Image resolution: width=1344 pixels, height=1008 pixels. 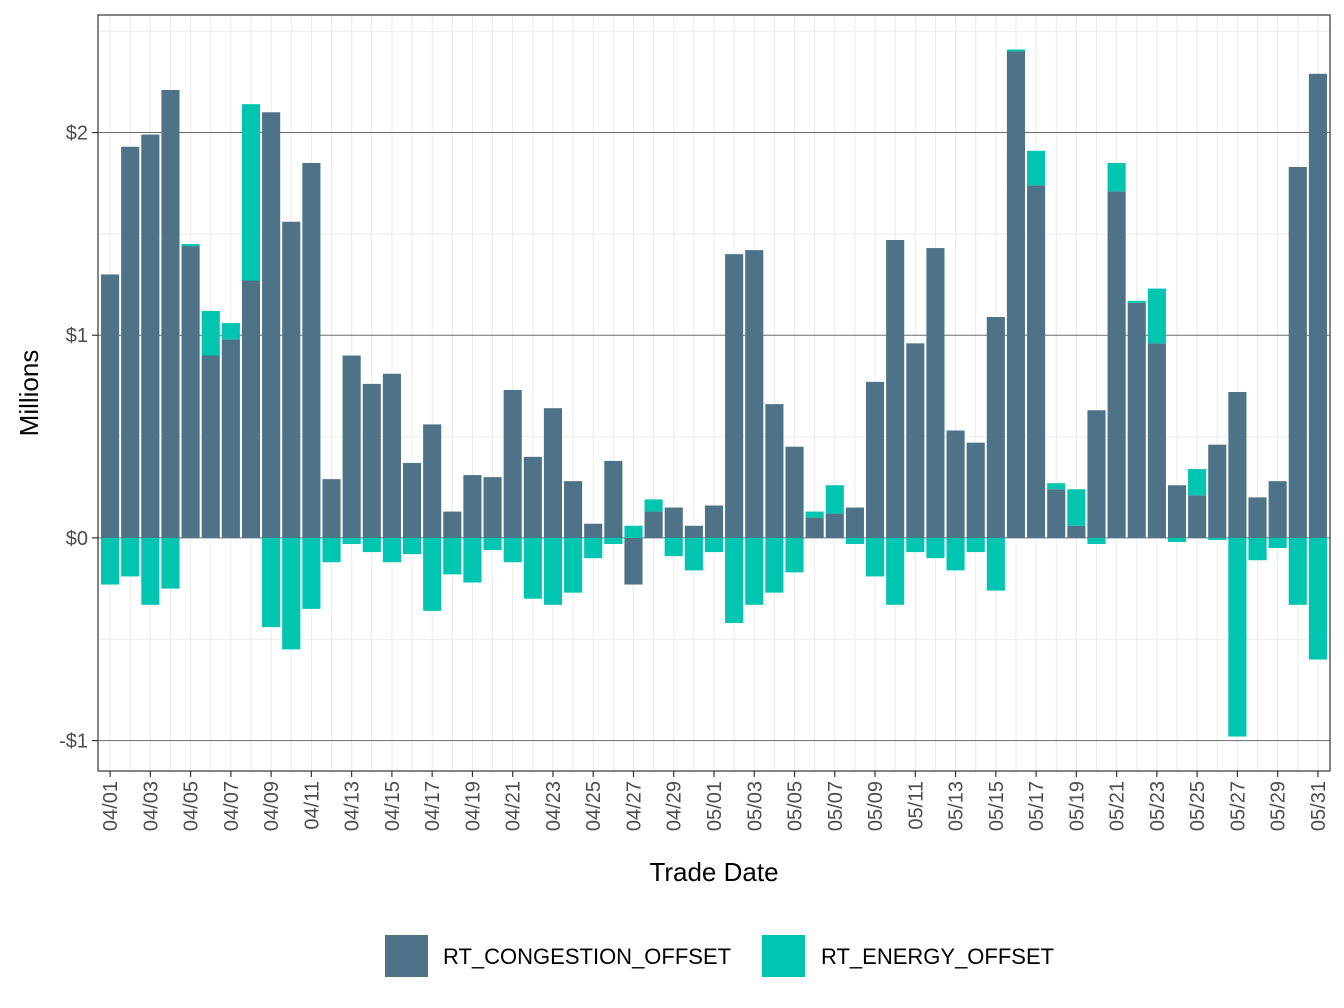 What do you see at coordinates (715, 806) in the screenshot?
I see `x-tick-label: 05/01` at bounding box center [715, 806].